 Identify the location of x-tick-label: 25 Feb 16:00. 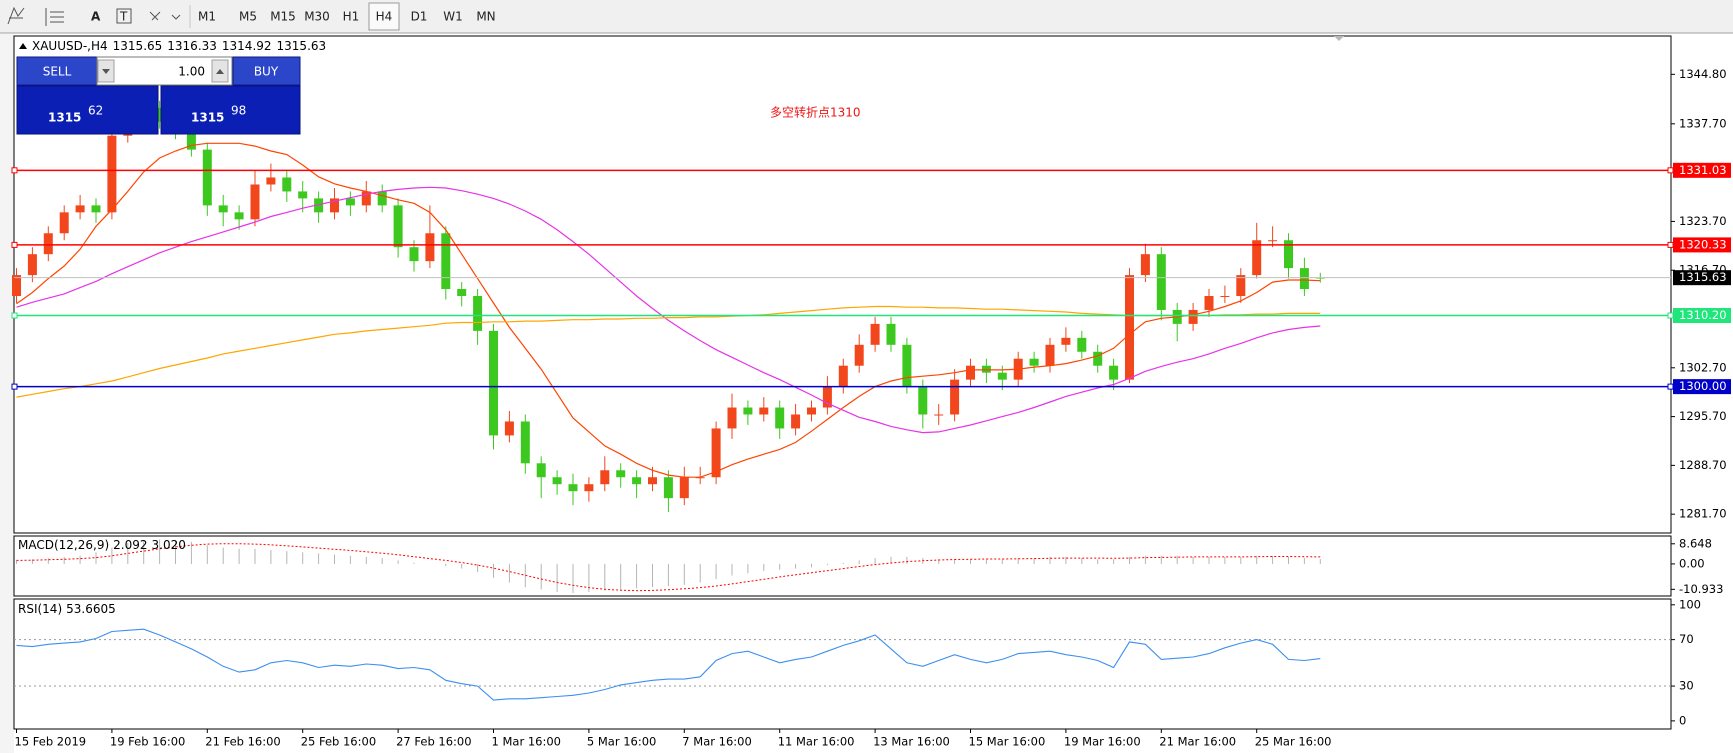
(338, 742).